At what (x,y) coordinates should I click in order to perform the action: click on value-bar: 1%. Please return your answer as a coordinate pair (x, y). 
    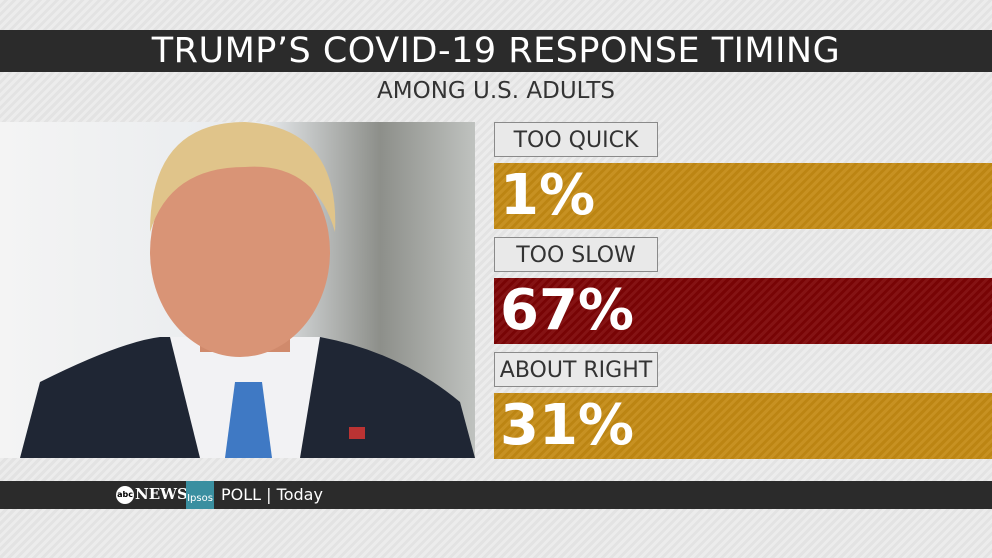
    Looking at the image, I should click on (743, 196).